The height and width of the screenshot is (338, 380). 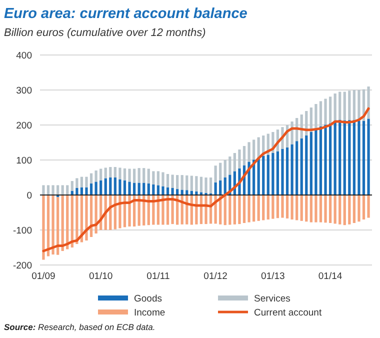 I want to click on y-tick-label: 100, so click(x=24, y=161).